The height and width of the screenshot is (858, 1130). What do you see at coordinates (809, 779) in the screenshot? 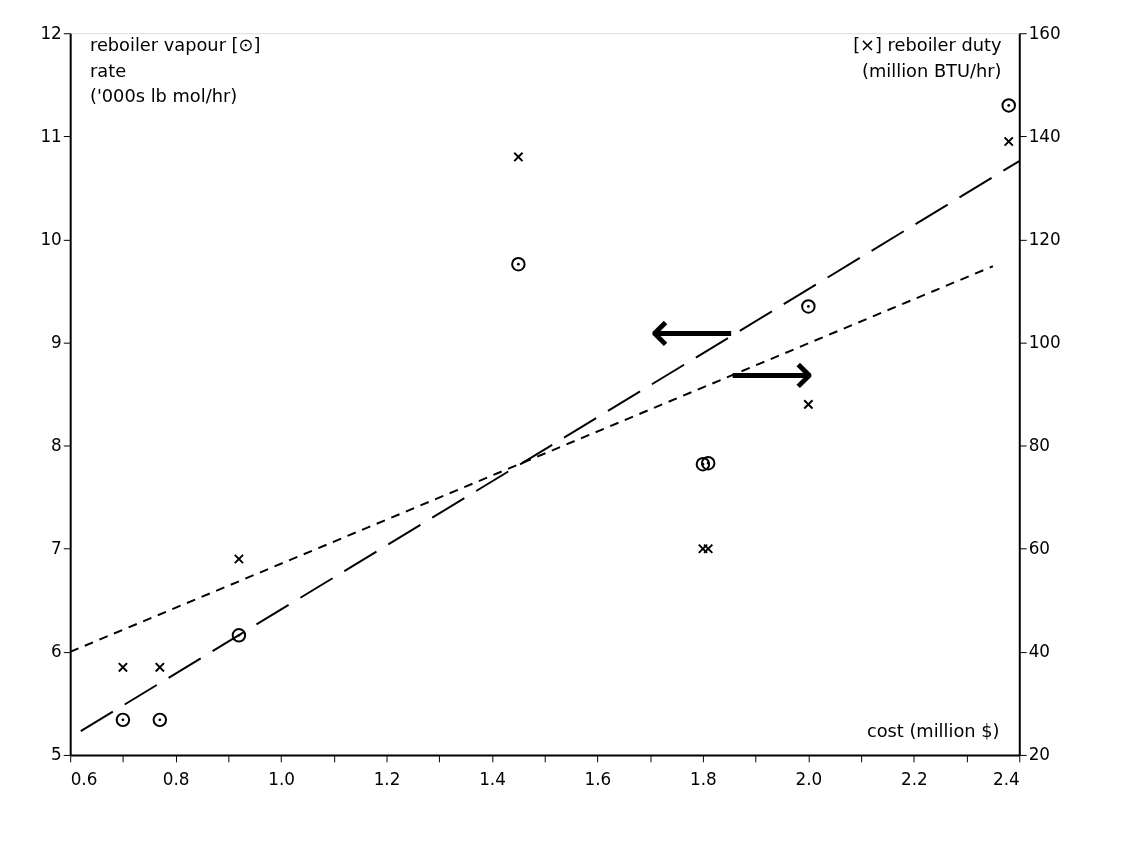
I see `x-tick-label: 2.0` at bounding box center [809, 779].